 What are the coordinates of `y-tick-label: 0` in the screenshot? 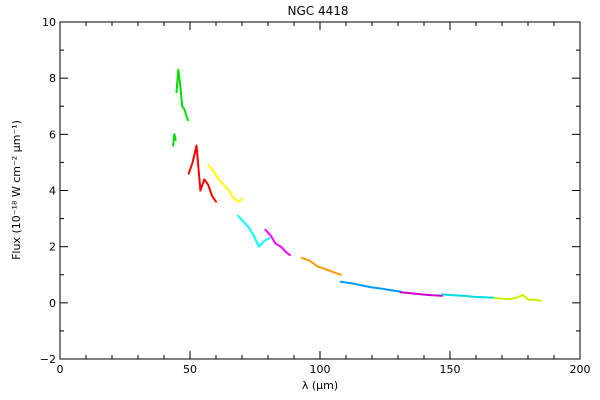 It's located at (52, 303).